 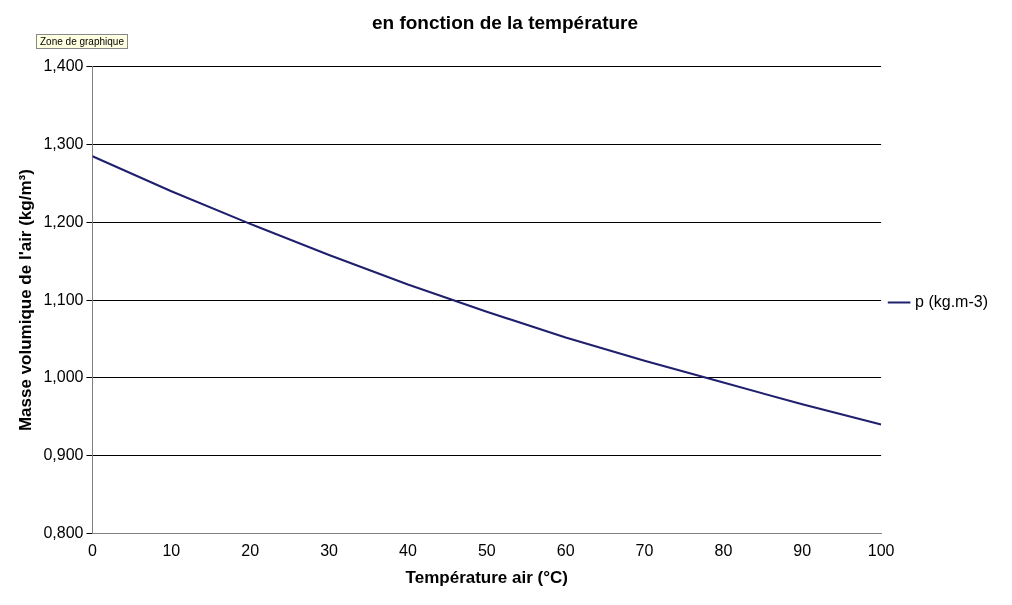 I want to click on y-tick-label: 1,400, so click(x=63, y=66).